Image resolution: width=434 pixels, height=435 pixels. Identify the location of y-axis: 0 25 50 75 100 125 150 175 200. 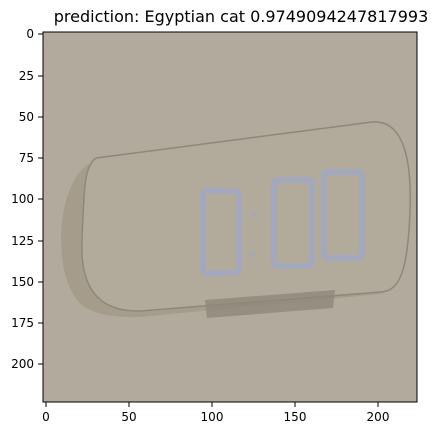
(27, 199).